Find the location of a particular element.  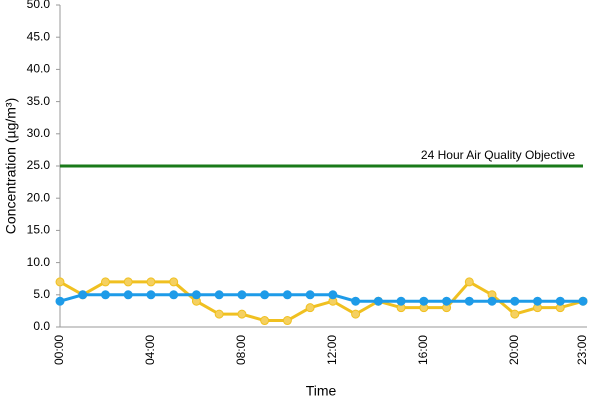

x-axis-label: Time is located at coordinates (321, 391).